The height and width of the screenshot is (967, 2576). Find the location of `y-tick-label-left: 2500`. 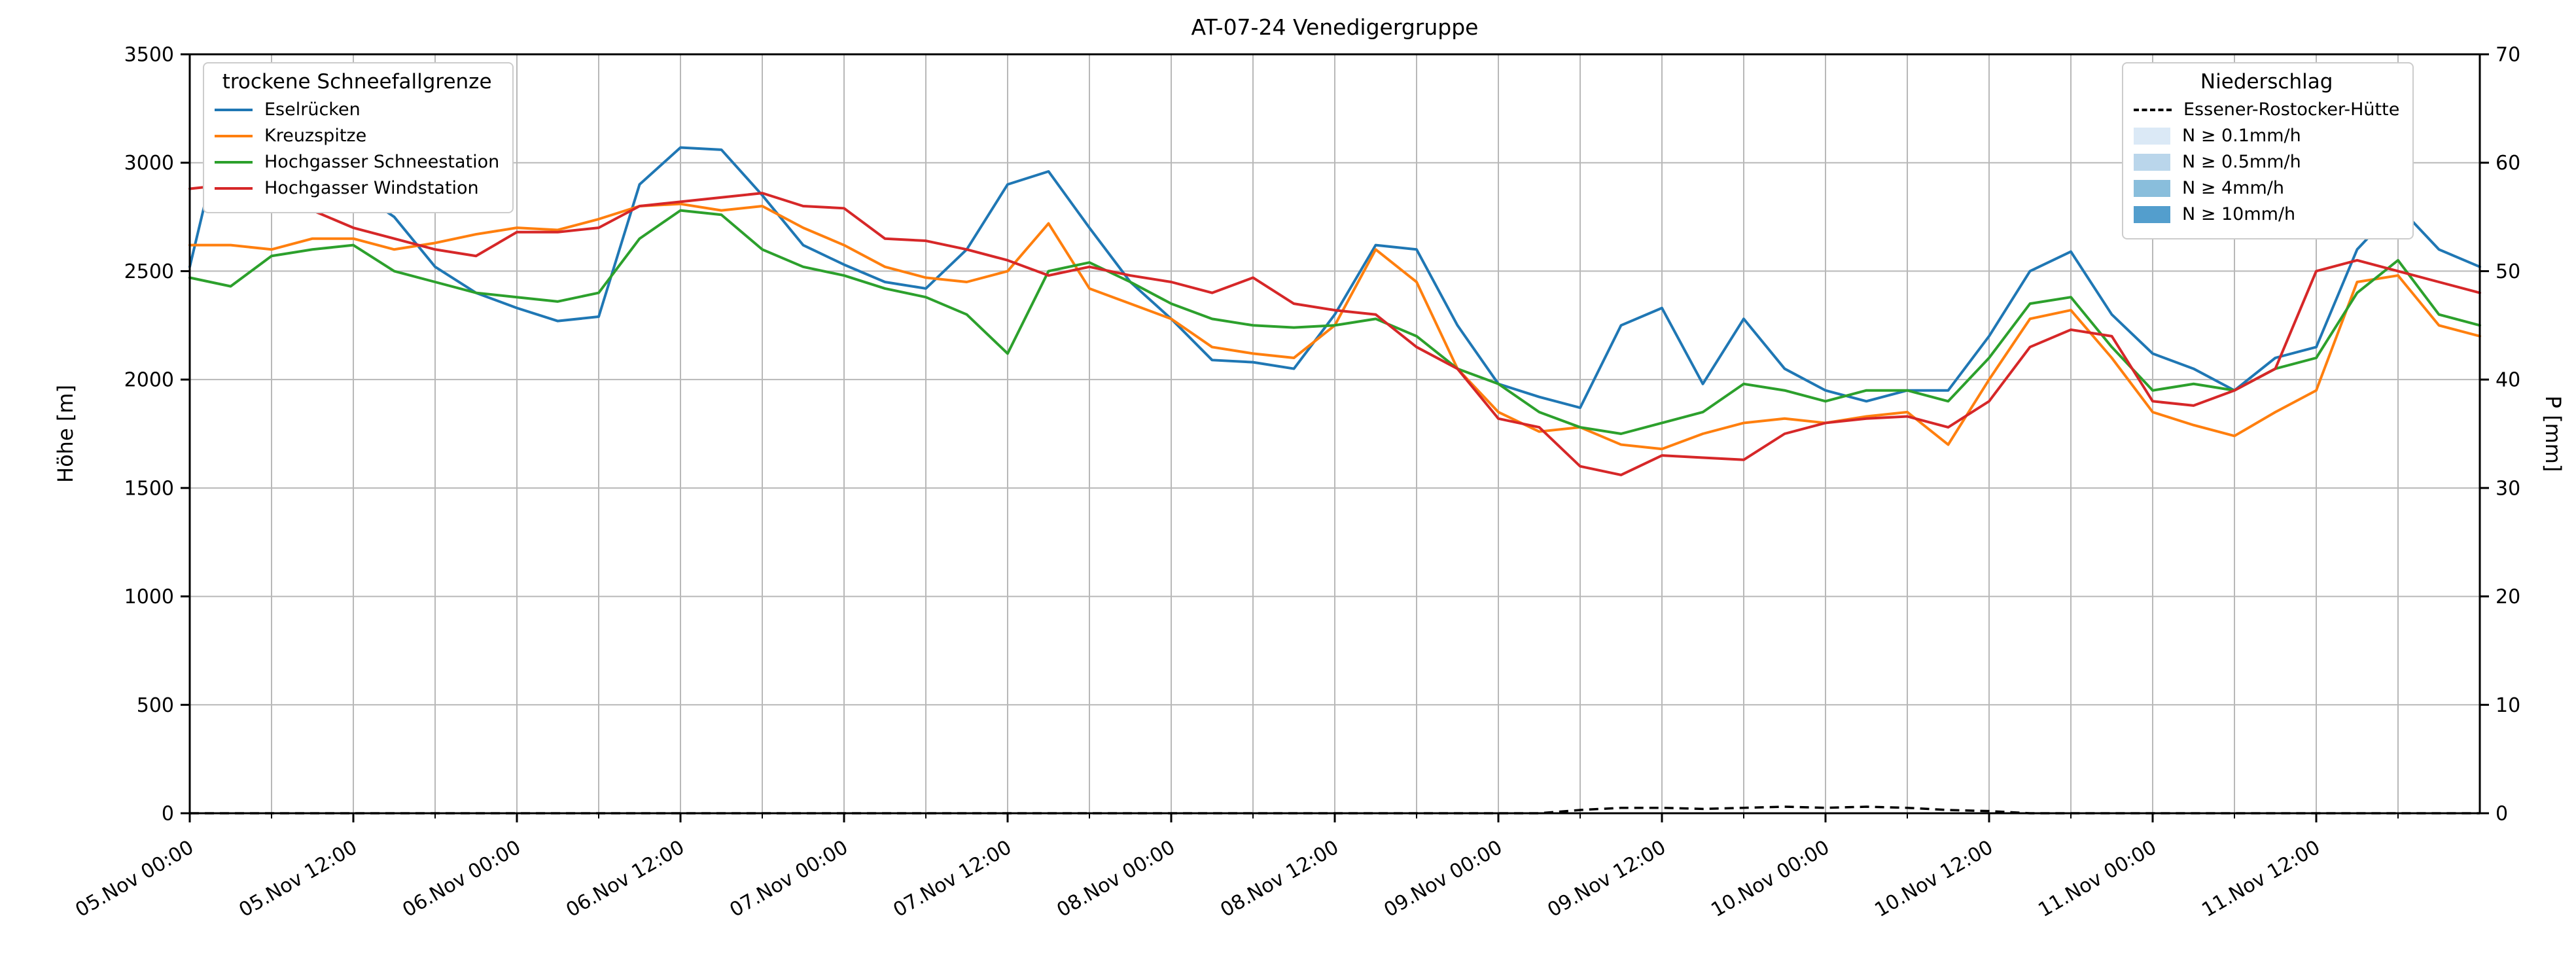

y-tick-label-left: 2500 is located at coordinates (149, 271).